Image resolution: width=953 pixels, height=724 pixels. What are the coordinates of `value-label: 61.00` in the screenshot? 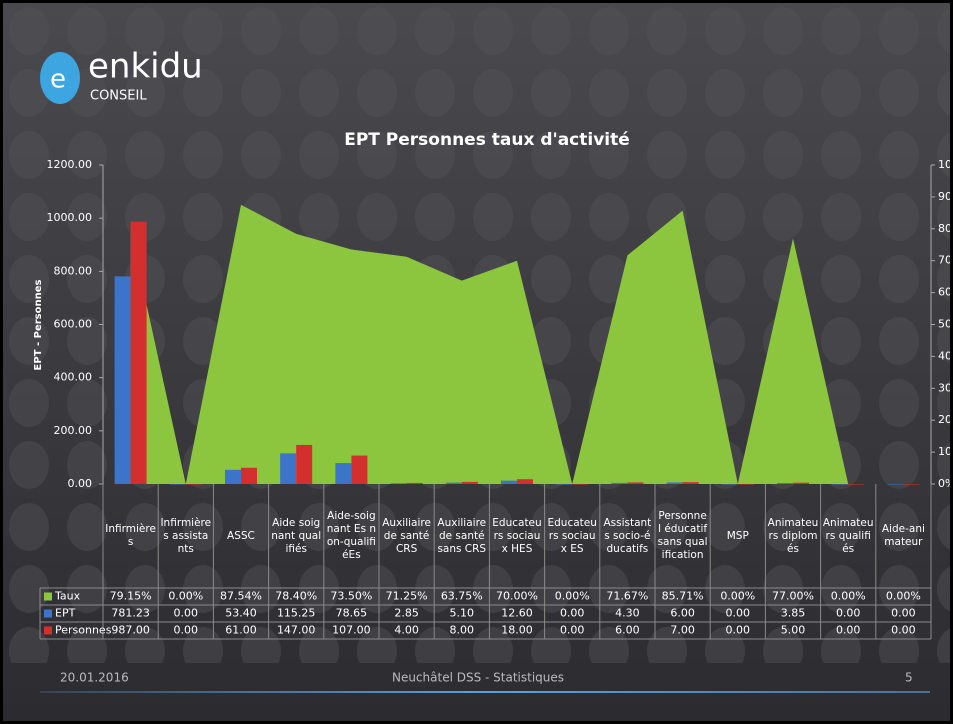 It's located at (241, 630).